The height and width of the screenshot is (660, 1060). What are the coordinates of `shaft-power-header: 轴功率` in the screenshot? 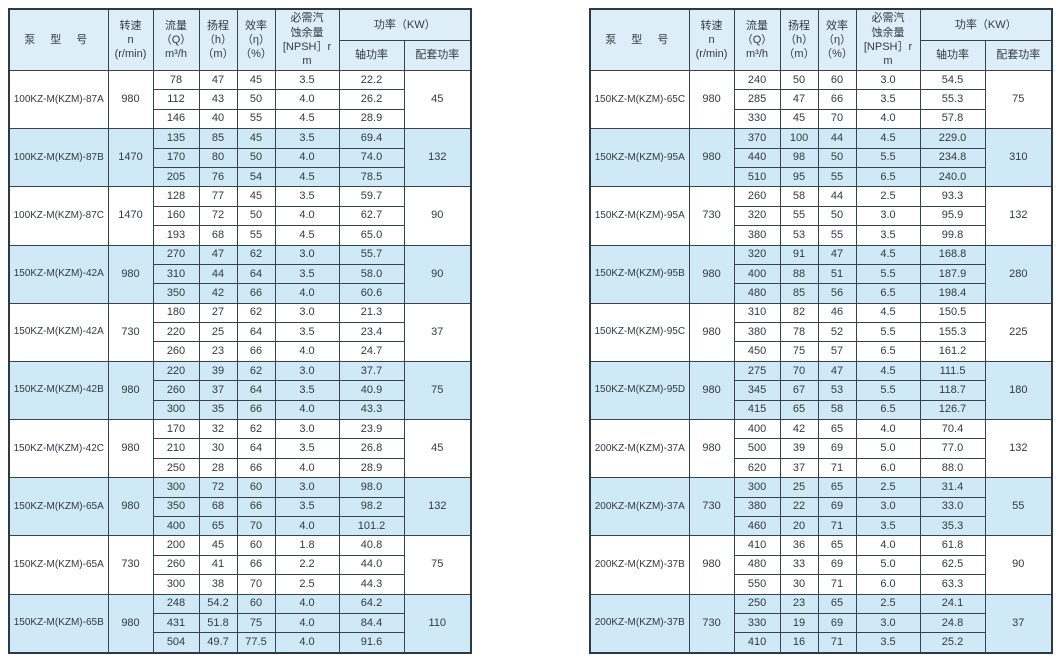 It's located at (952, 55).